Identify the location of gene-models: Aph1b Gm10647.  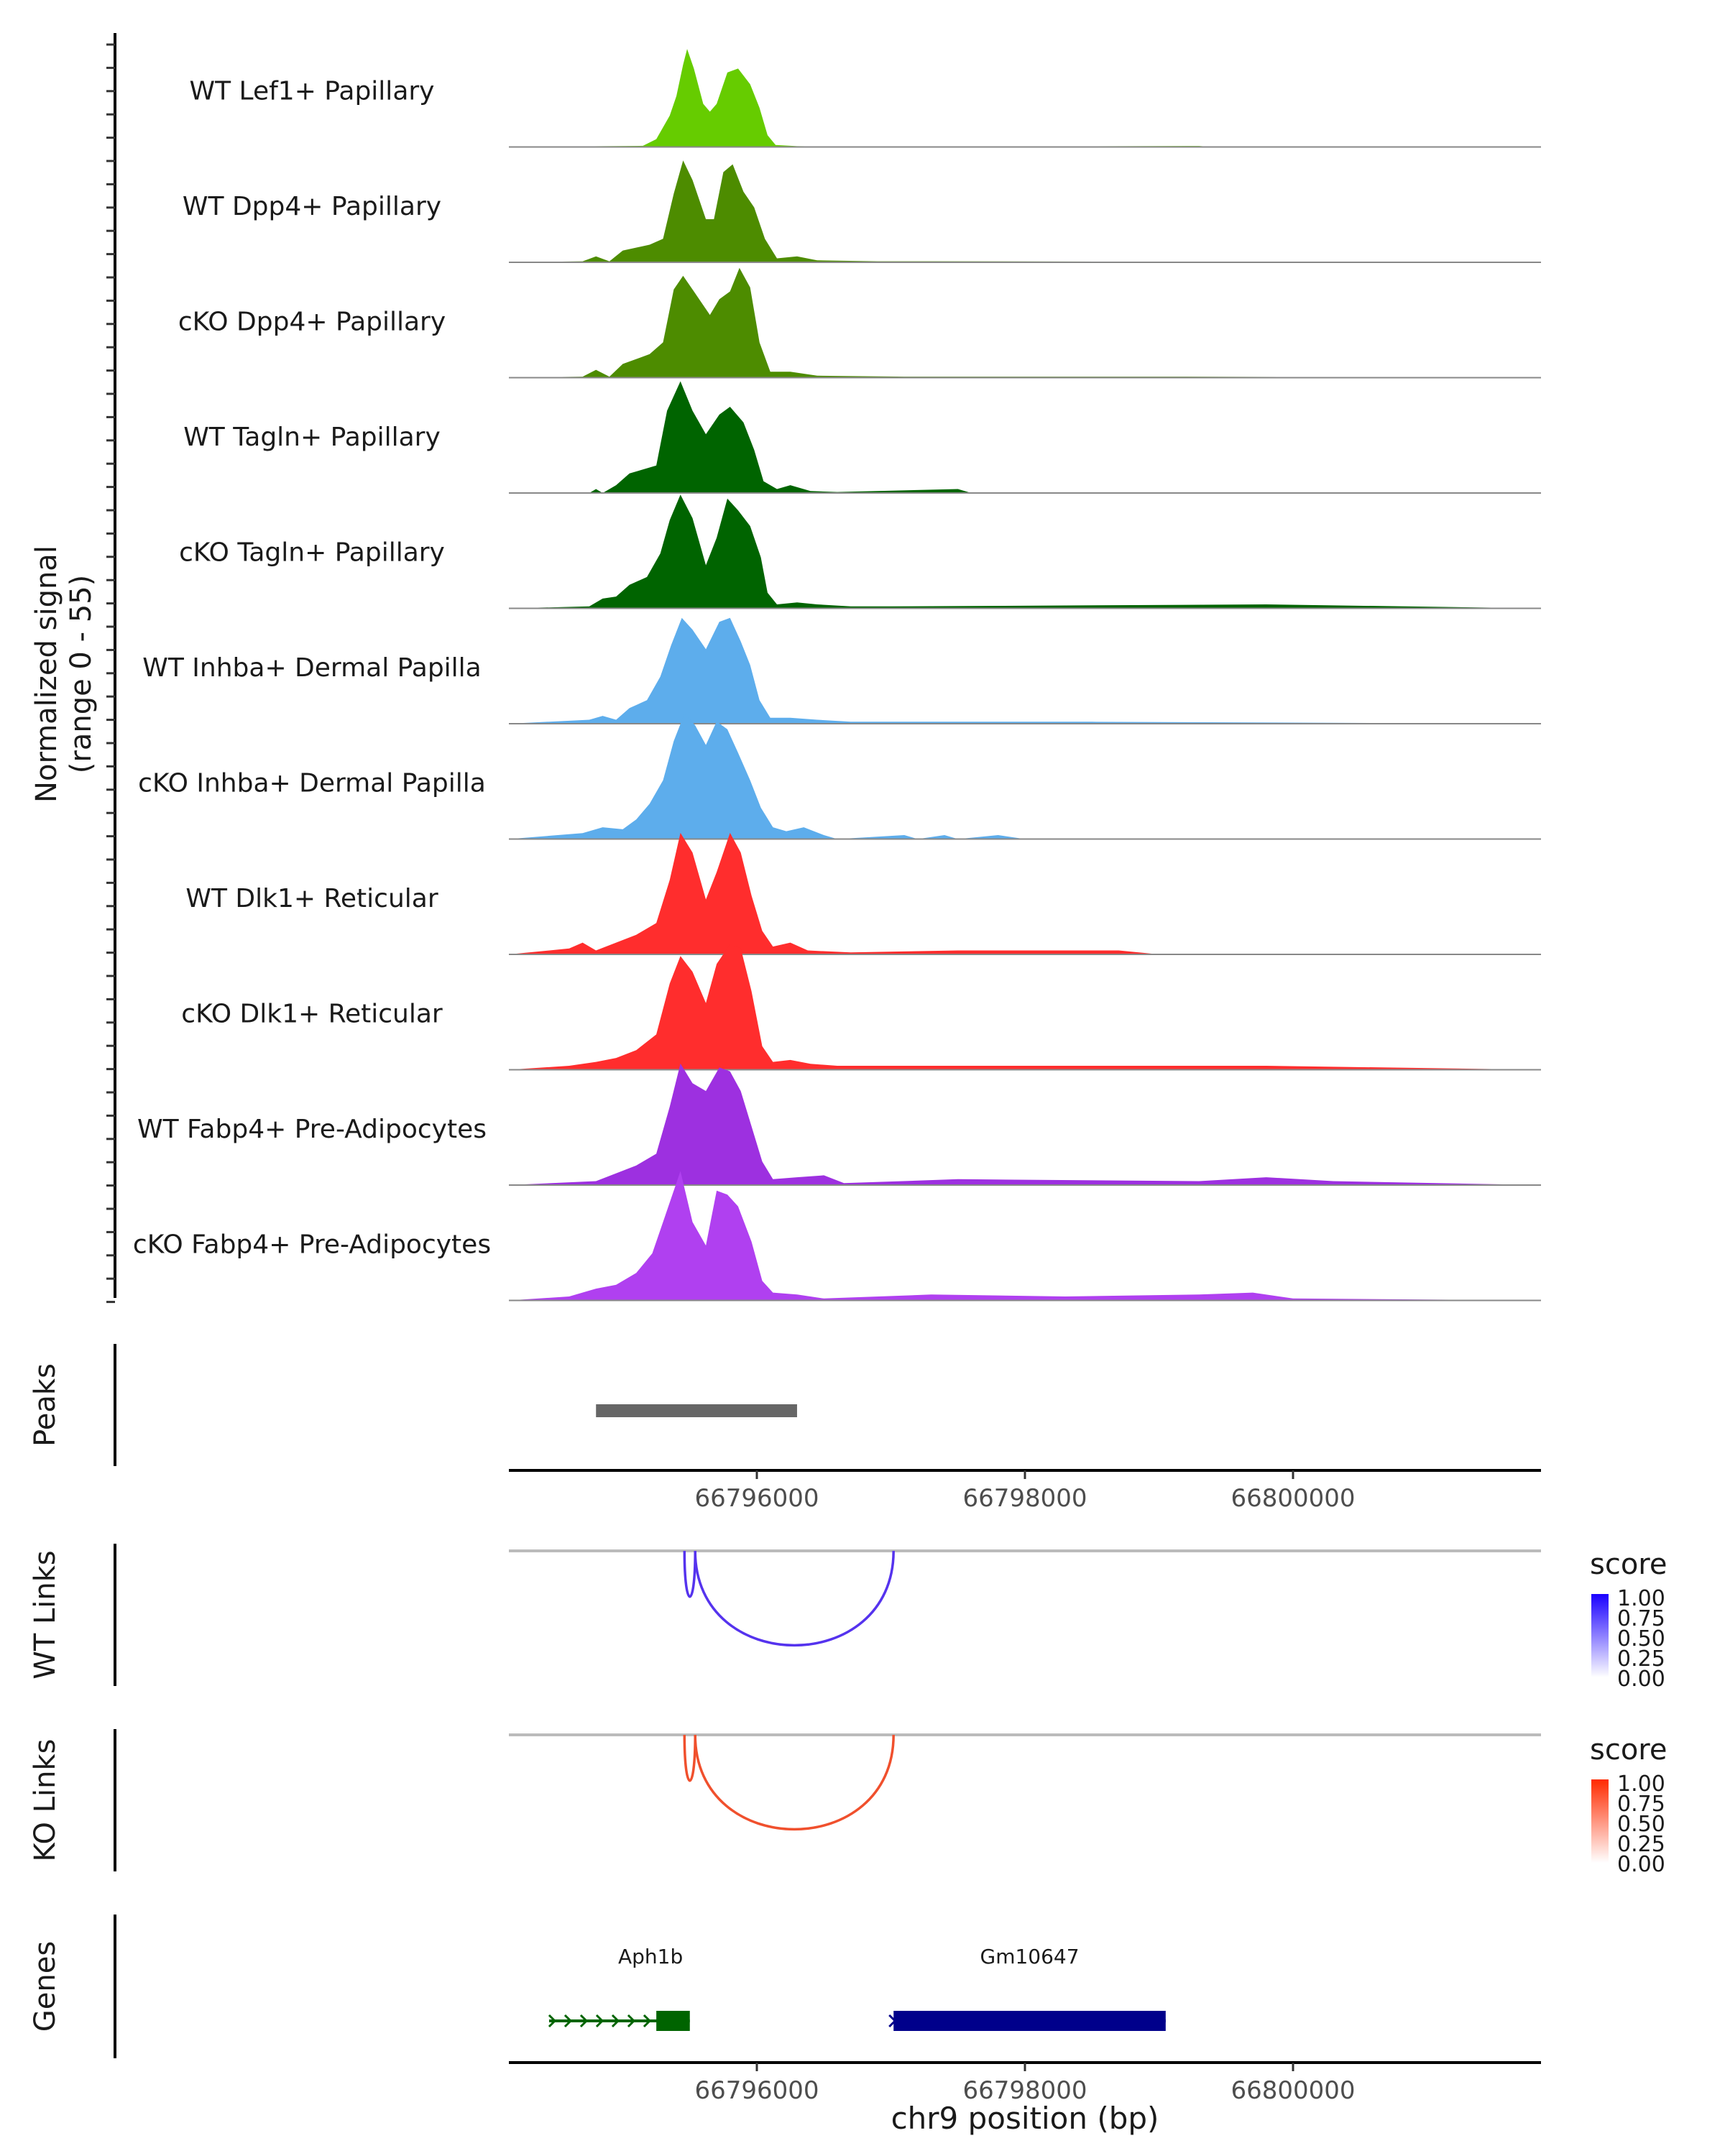
(857, 1988).